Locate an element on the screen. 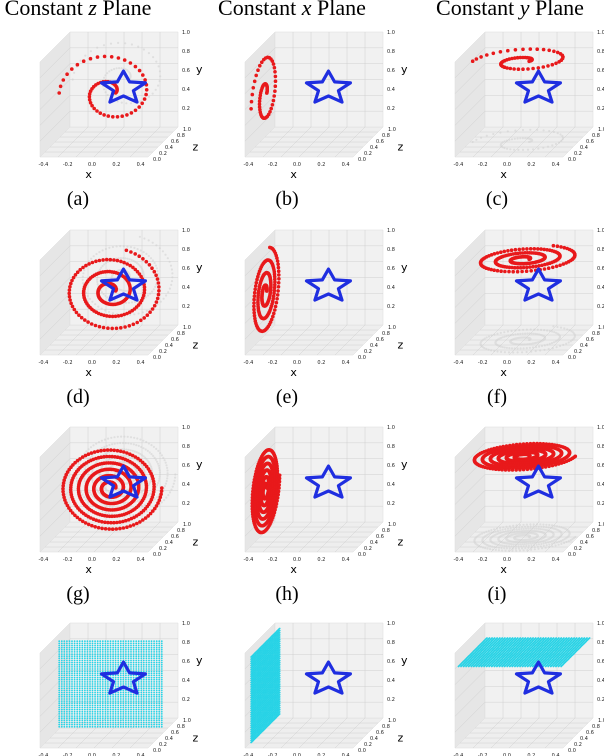  z-tick-label: 1.0 is located at coordinates (187, 525).